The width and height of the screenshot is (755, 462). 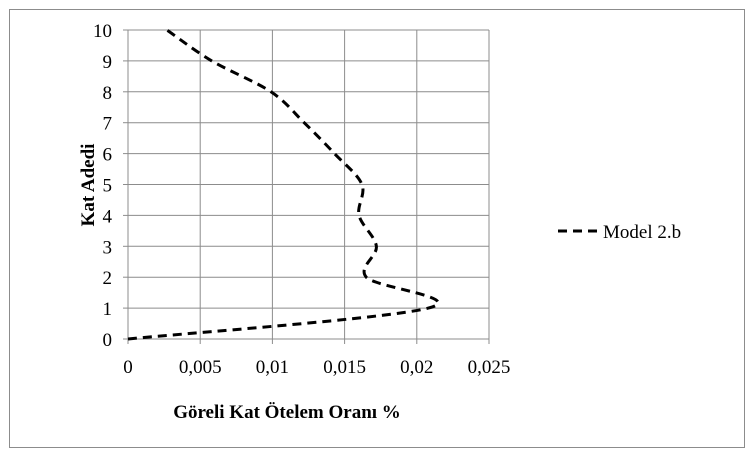 I want to click on x-tick-label: 0, so click(x=128, y=367).